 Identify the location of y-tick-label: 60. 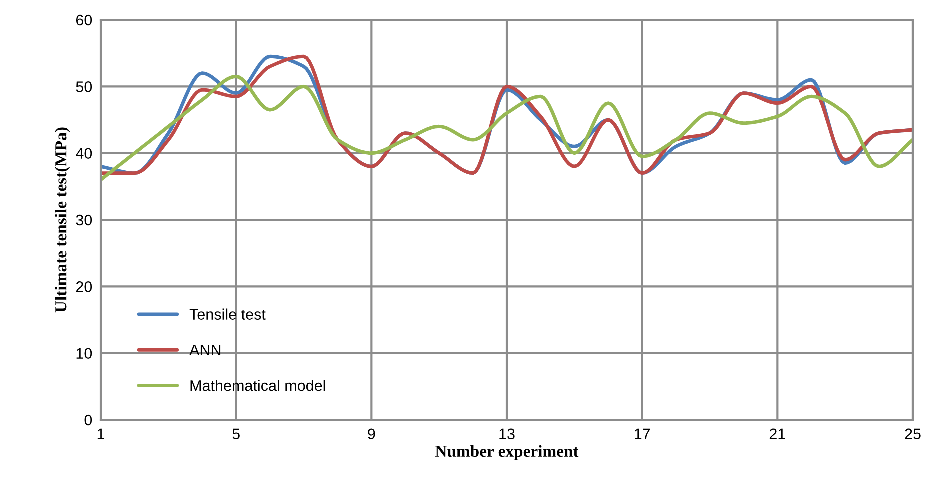
(84, 20).